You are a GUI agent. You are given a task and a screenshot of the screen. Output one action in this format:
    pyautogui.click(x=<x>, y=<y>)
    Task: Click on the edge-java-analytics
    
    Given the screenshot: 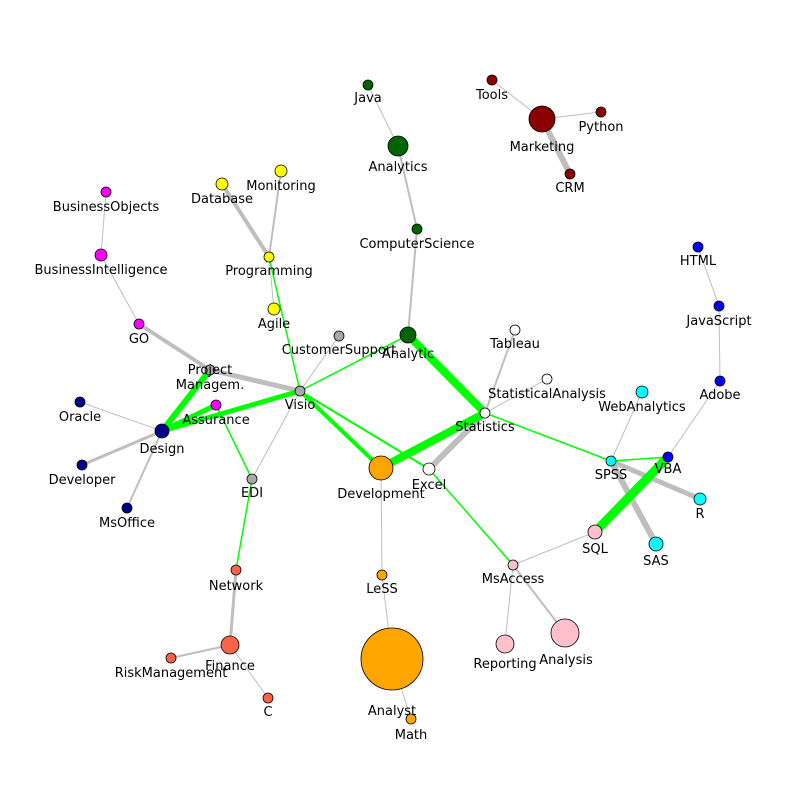 What is the action you would take?
    pyautogui.click(x=383, y=115)
    